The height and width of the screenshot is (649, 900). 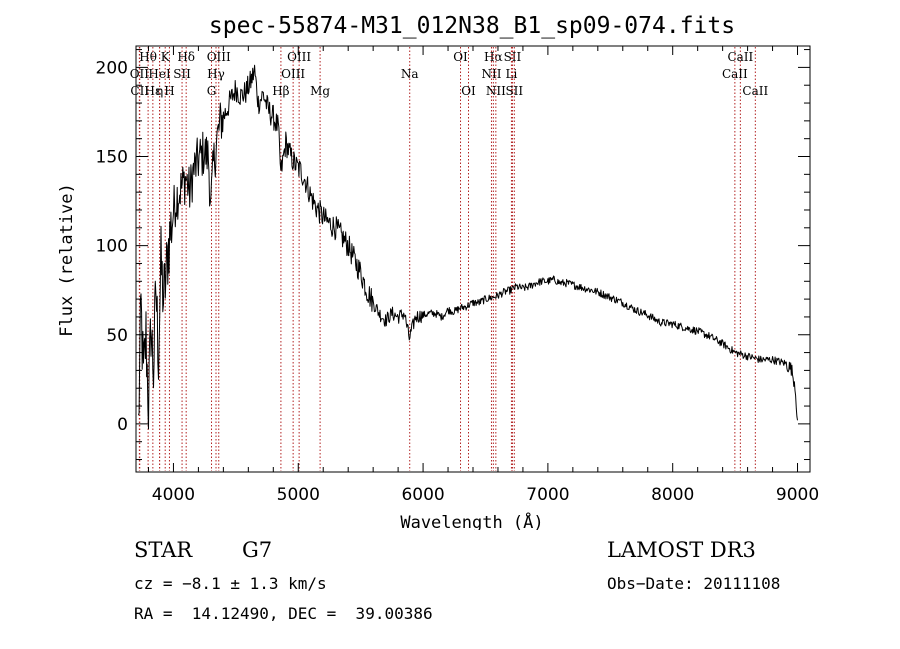 What do you see at coordinates (140, 74) in the screenshot?
I see `line-label-1: OII` at bounding box center [140, 74].